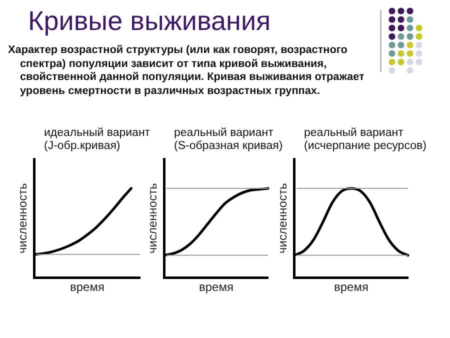  I want to click on text: Кривые выживания, so click(149, 21).